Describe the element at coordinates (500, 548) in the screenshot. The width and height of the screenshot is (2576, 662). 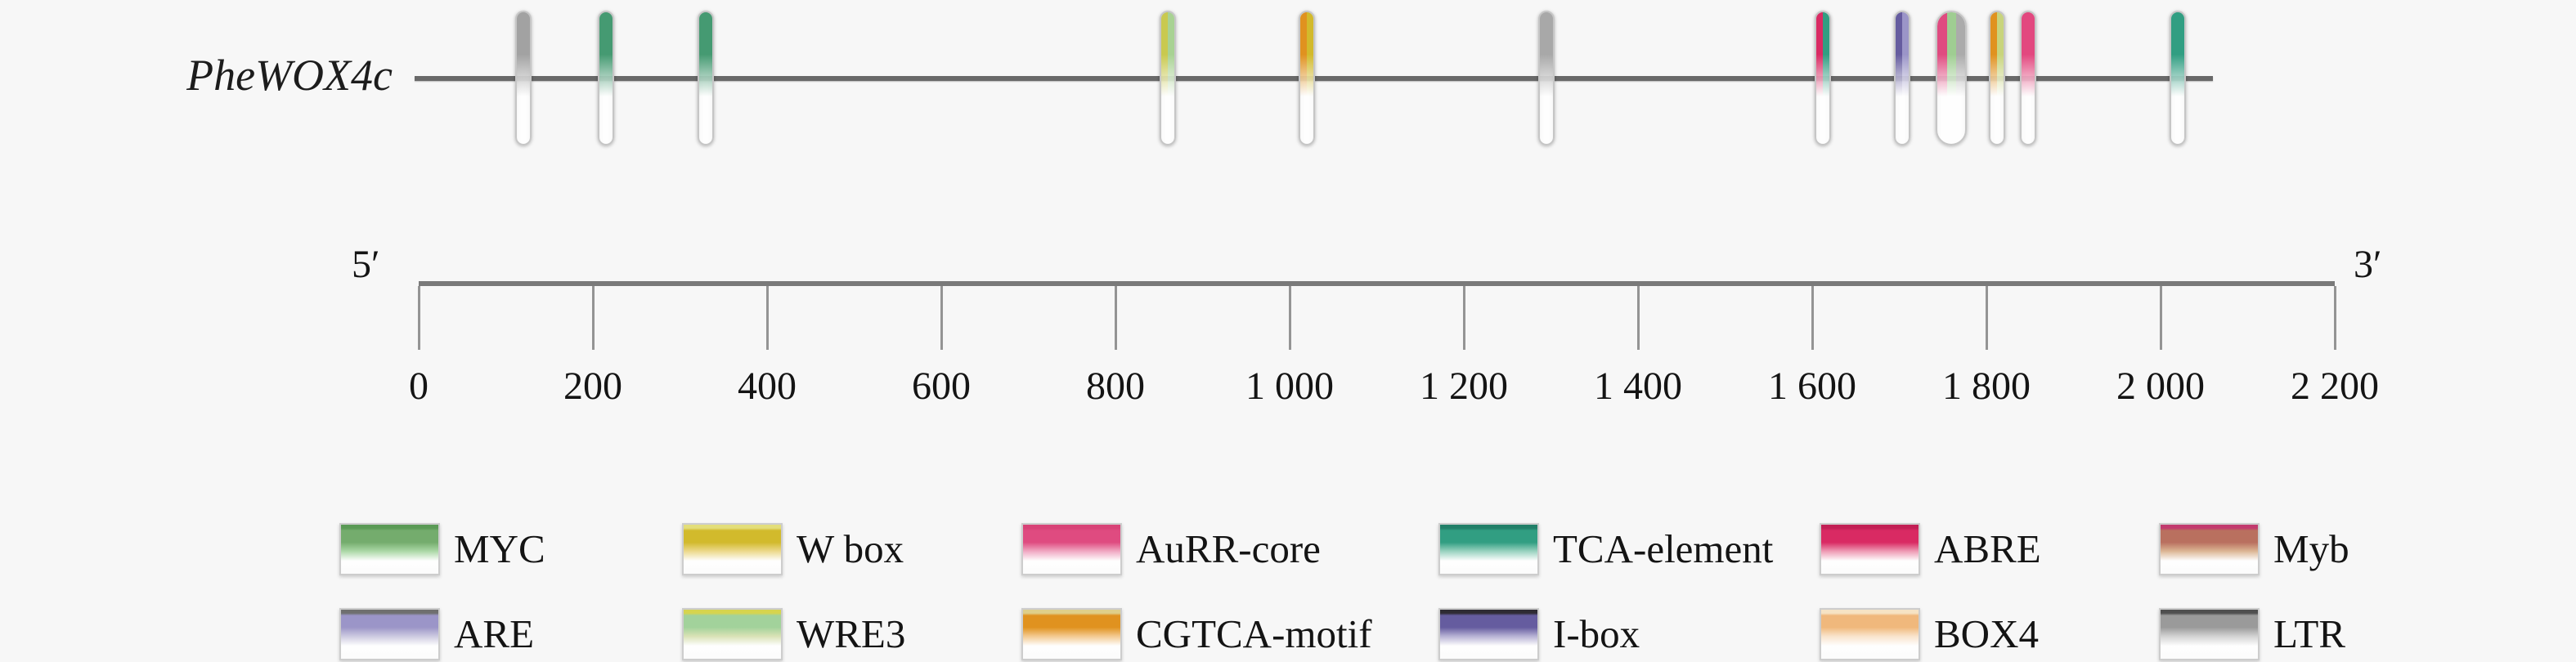
I see `legend-label: MYC` at that location.